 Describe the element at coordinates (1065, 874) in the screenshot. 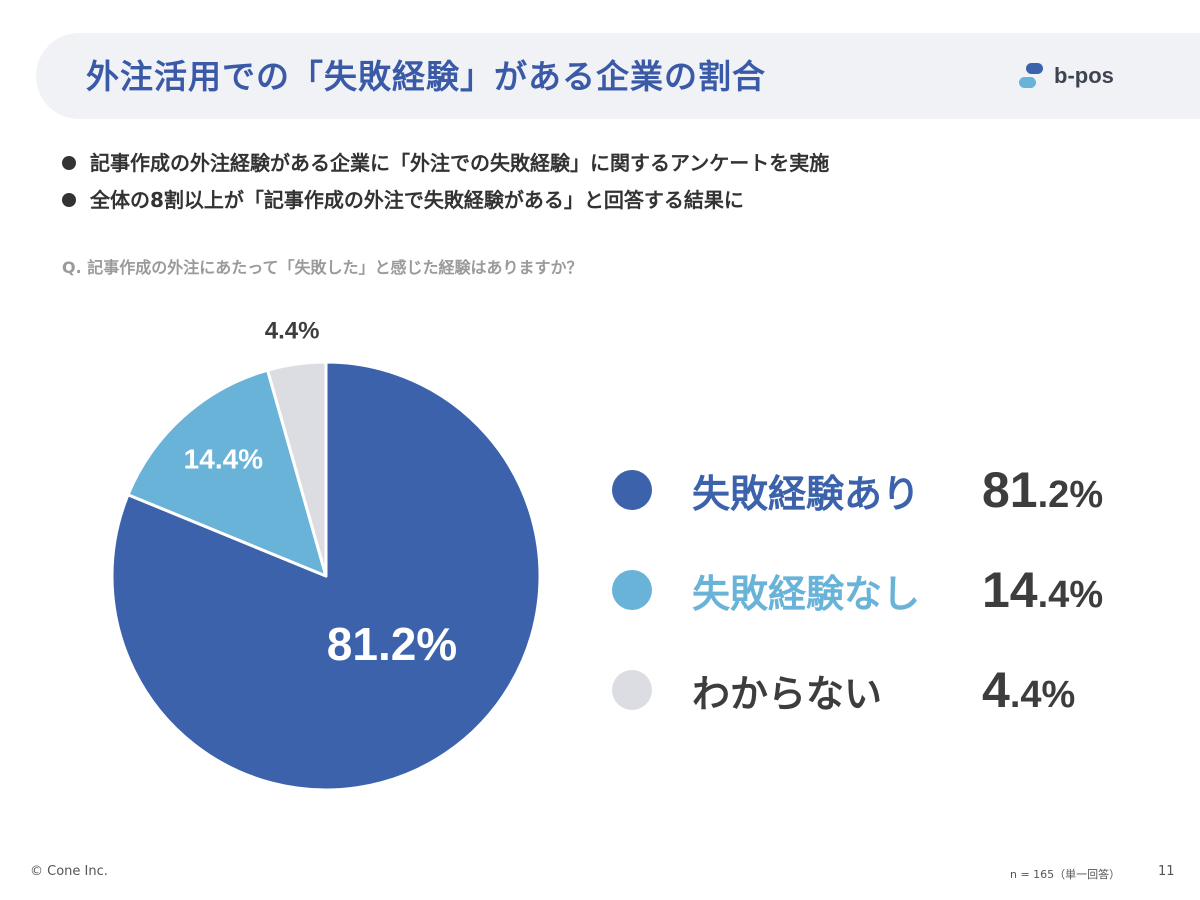

I see `sample-size-note: n = 165（単一回答）` at that location.